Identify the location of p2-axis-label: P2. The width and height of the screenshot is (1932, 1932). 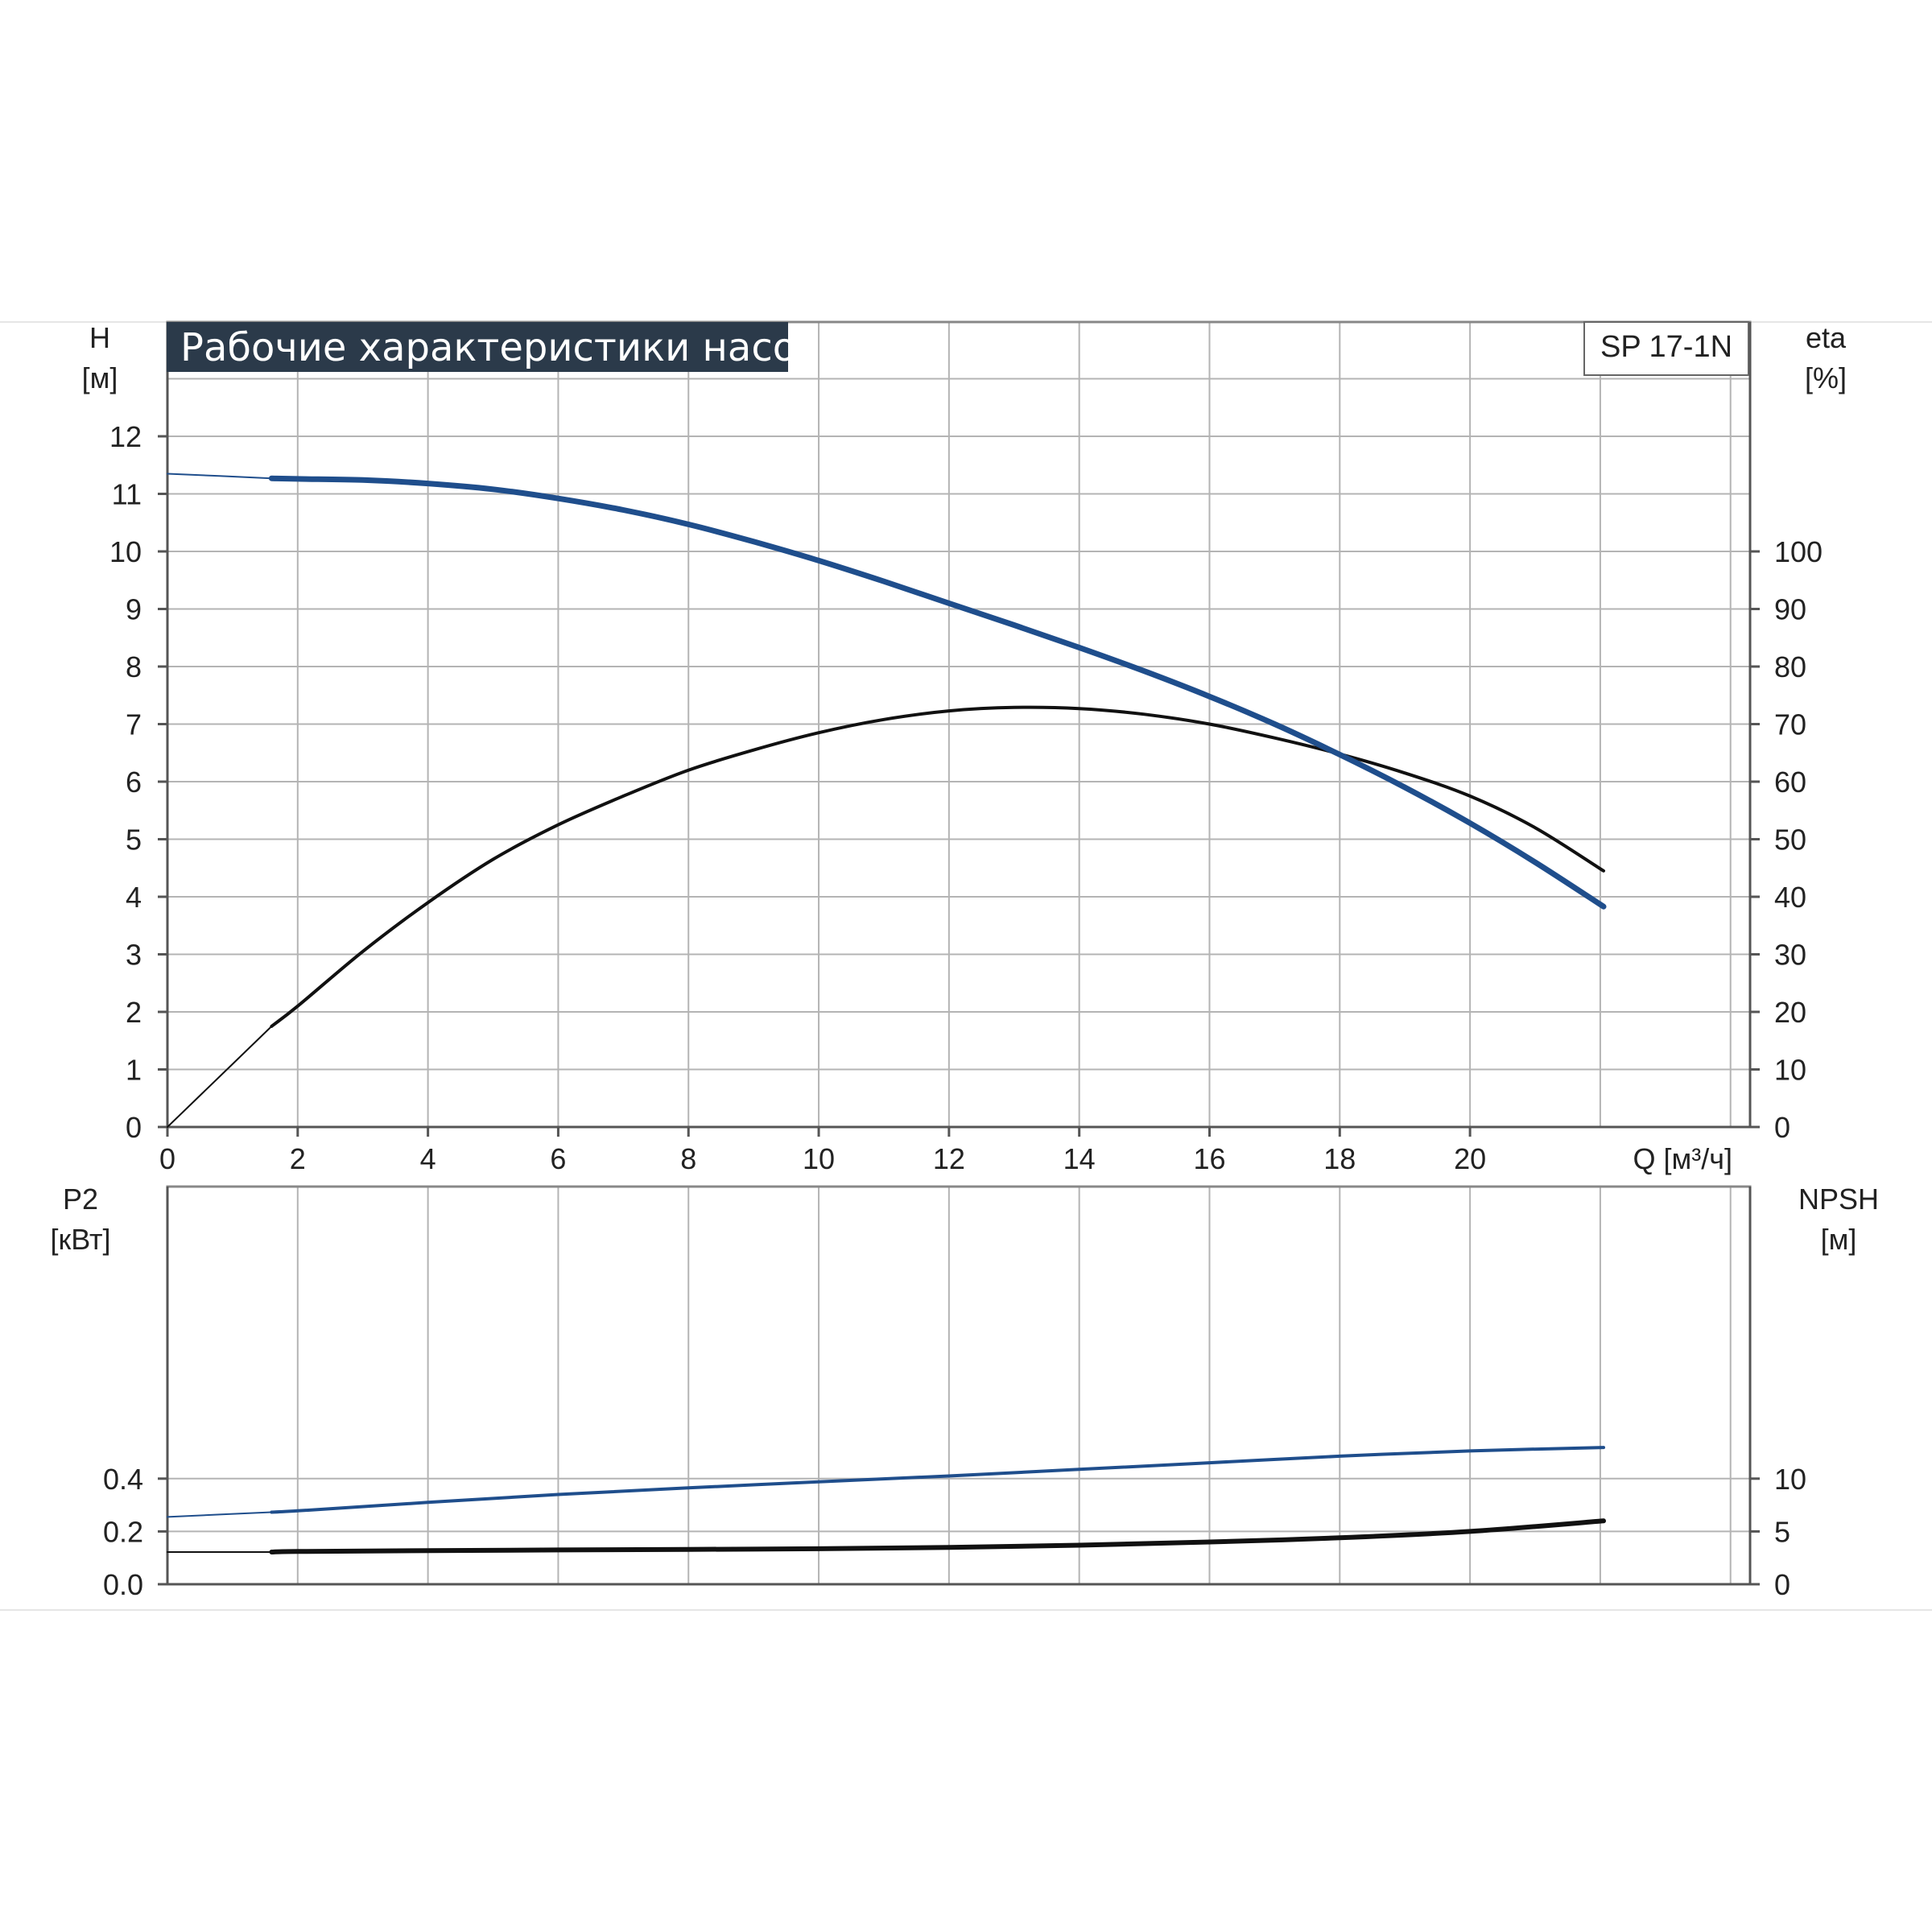
(80, 1199).